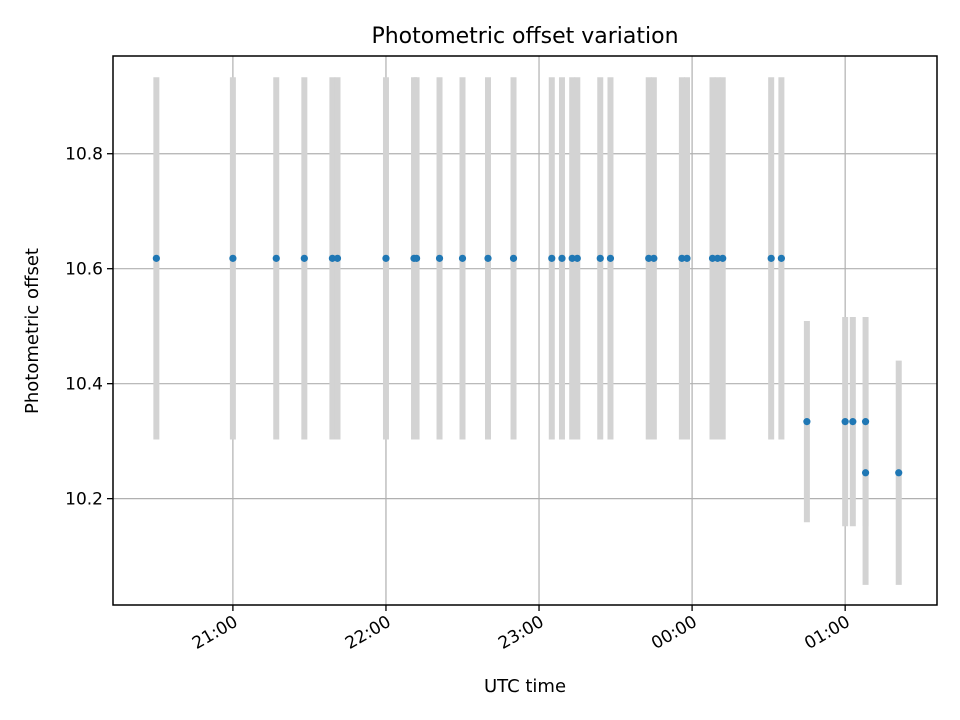 This screenshot has width=960, height=720. I want to click on y-tick-label: 10.8, so click(84, 155).